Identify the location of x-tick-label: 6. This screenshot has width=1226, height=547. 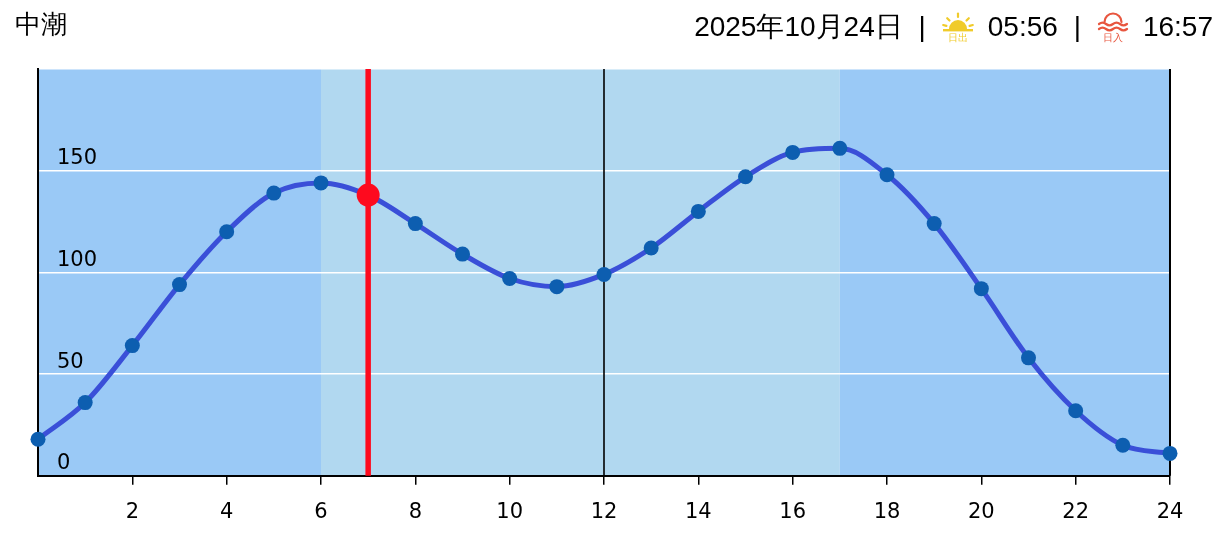
(321, 510).